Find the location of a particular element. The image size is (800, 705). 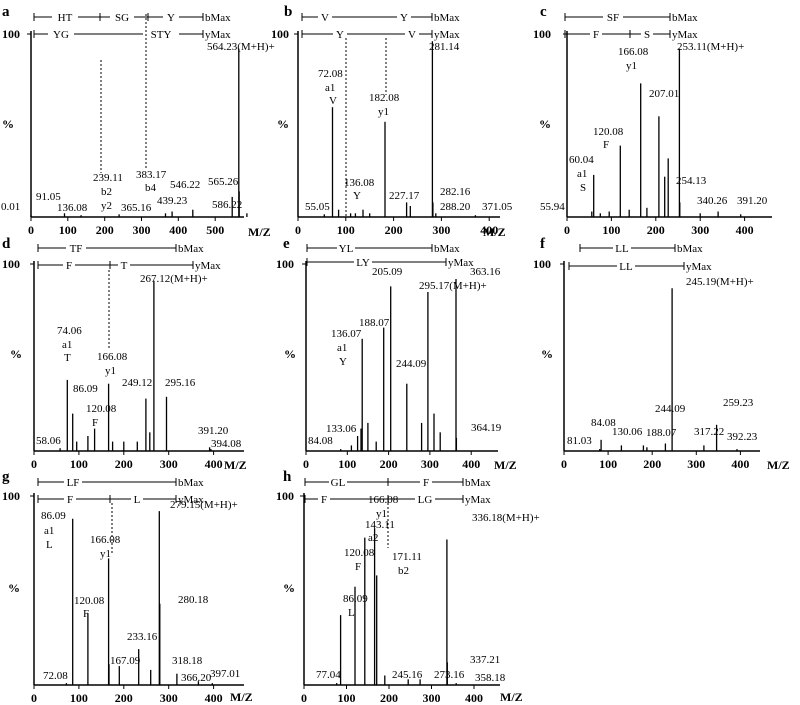

y-tick-100: 100 is located at coordinates (285, 496).